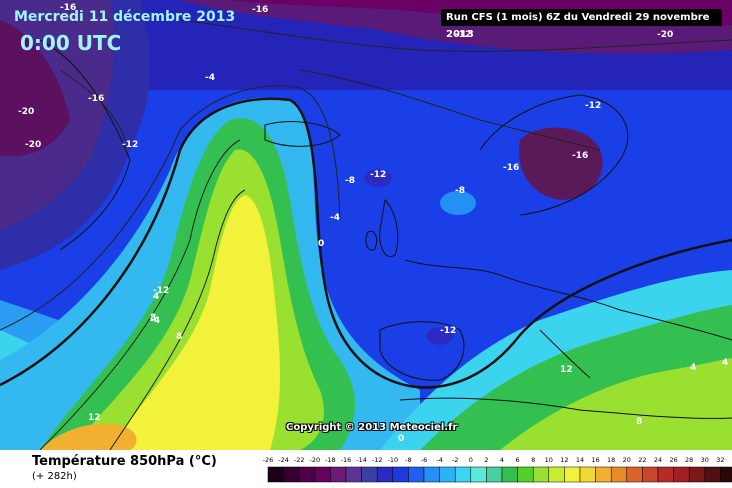  What do you see at coordinates (371, 240) in the screenshot?
I see `coast-ireland` at bounding box center [371, 240].